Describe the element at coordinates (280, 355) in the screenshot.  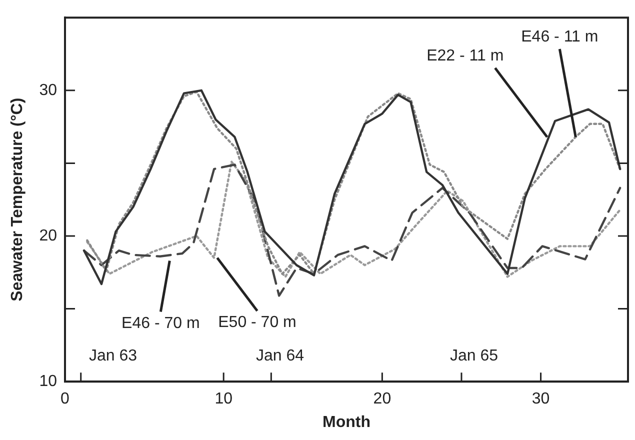
I see `annotation: Jan 64` at that location.